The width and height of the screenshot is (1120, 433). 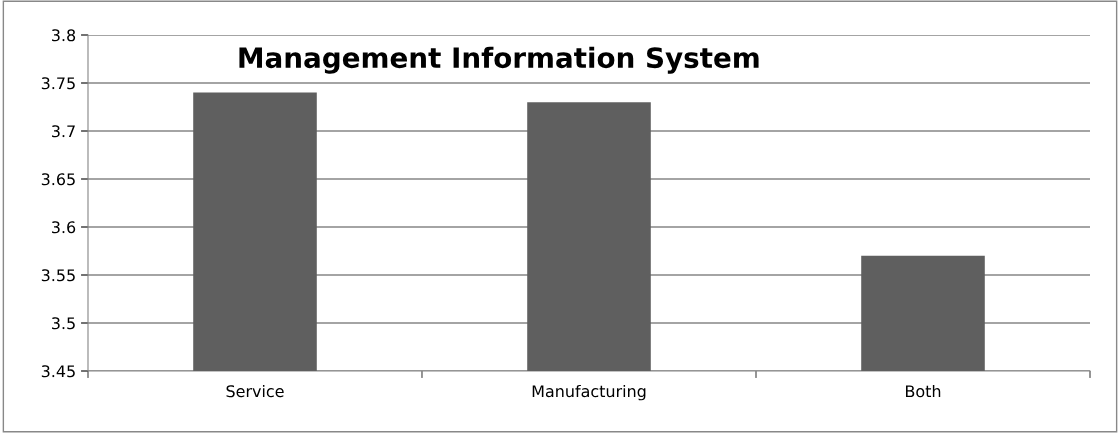 What do you see at coordinates (255, 391) in the screenshot?
I see `x-tick-label: Service` at bounding box center [255, 391].